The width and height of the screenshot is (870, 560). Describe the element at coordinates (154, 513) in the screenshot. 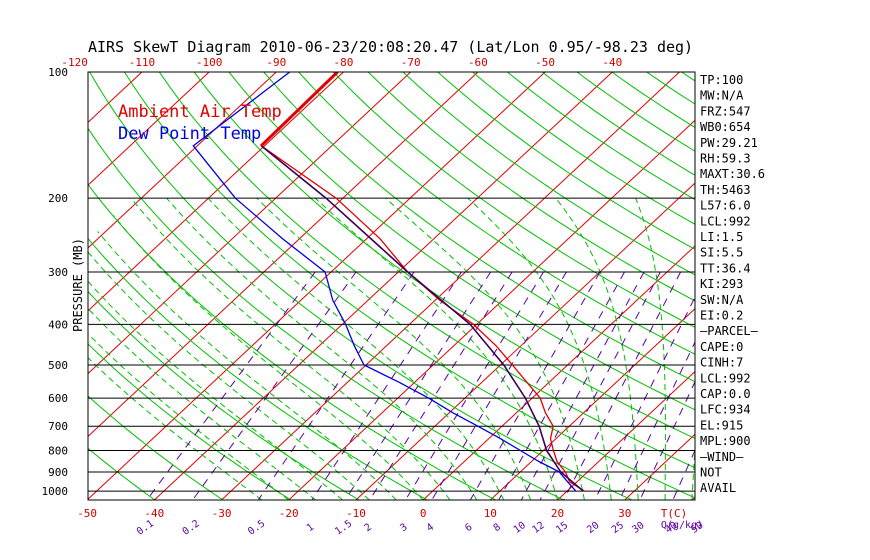

I see `bottom-temp-tick-label: -40` at that location.